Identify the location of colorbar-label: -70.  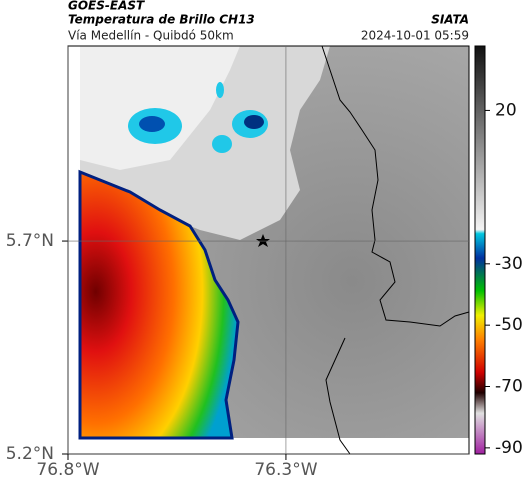
(509, 387).